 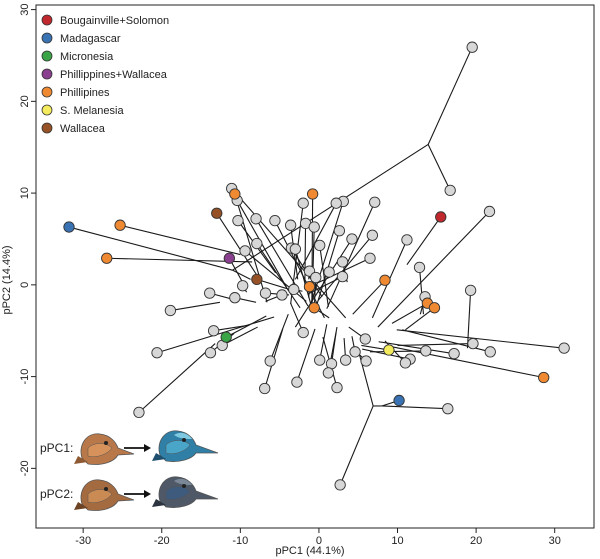 I want to click on legend-label: Micronesia, so click(x=87, y=57).